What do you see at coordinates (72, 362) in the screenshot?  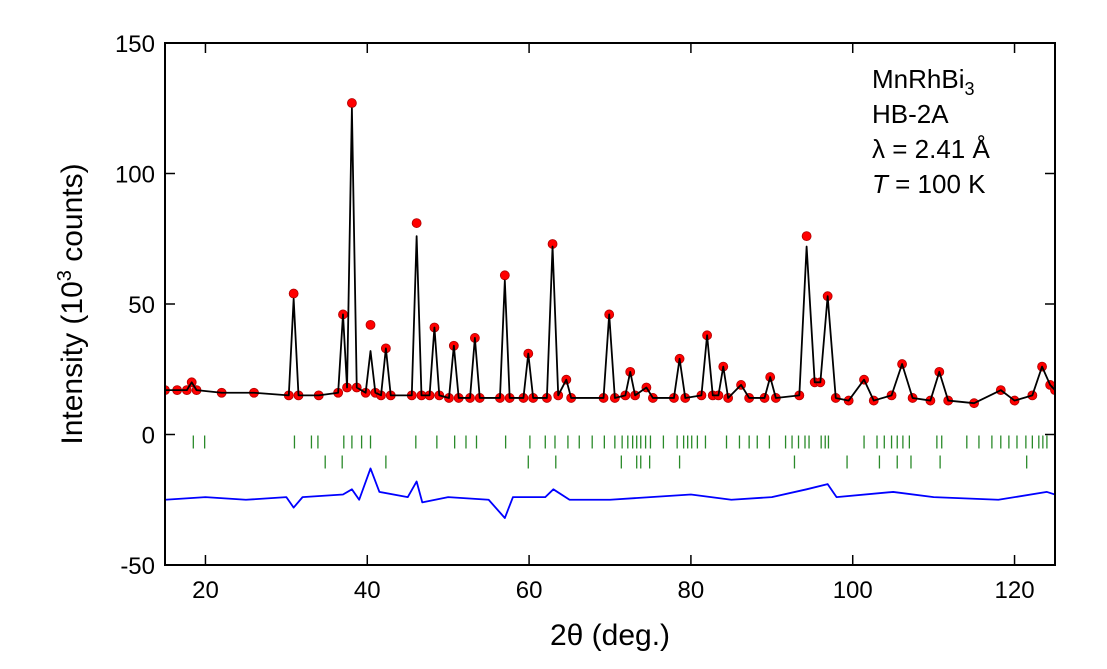 I see `y-axis-label-part: Intensity (10` at bounding box center [72, 362].